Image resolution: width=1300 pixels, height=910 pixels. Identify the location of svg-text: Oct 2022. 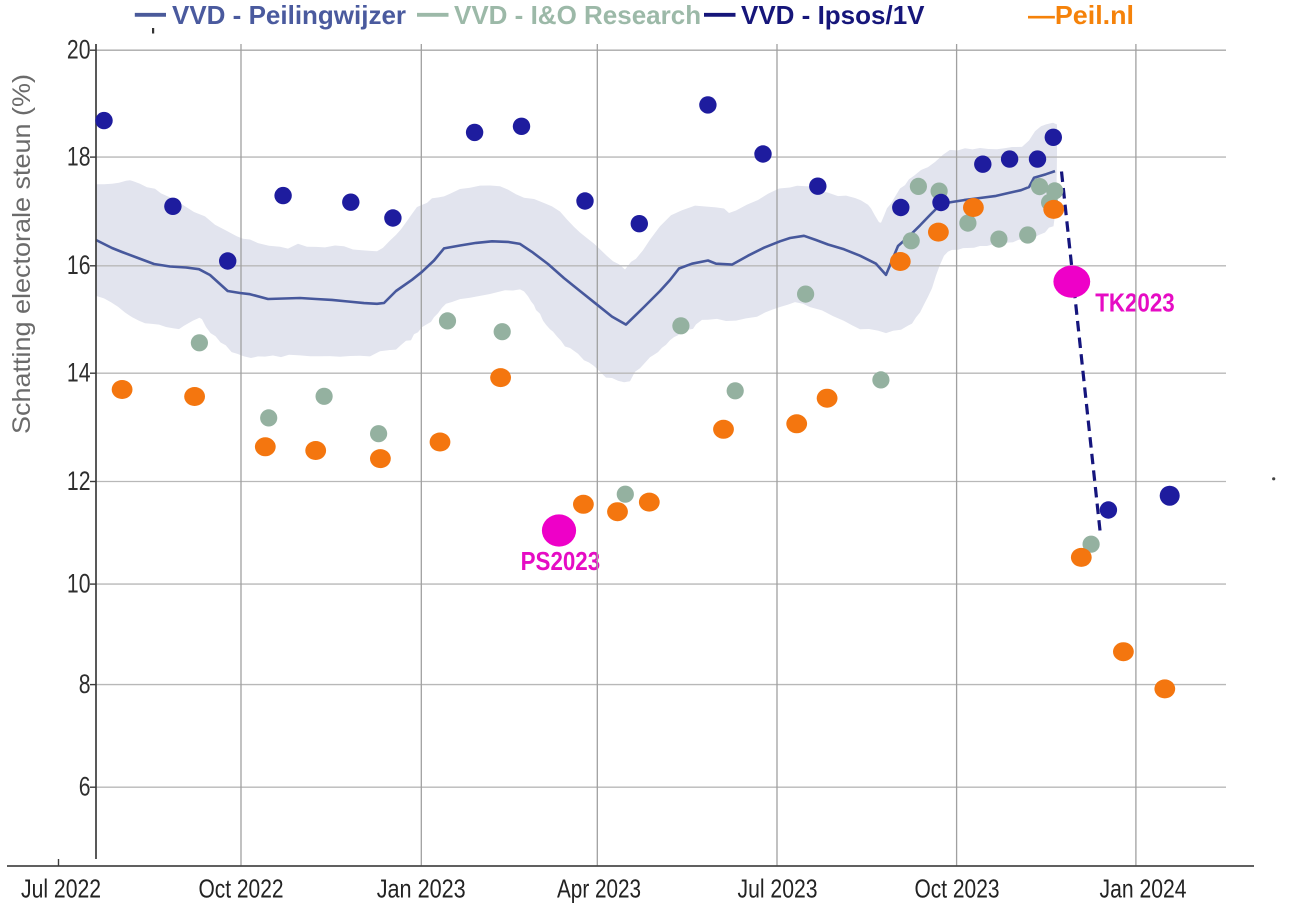
(241, 889).